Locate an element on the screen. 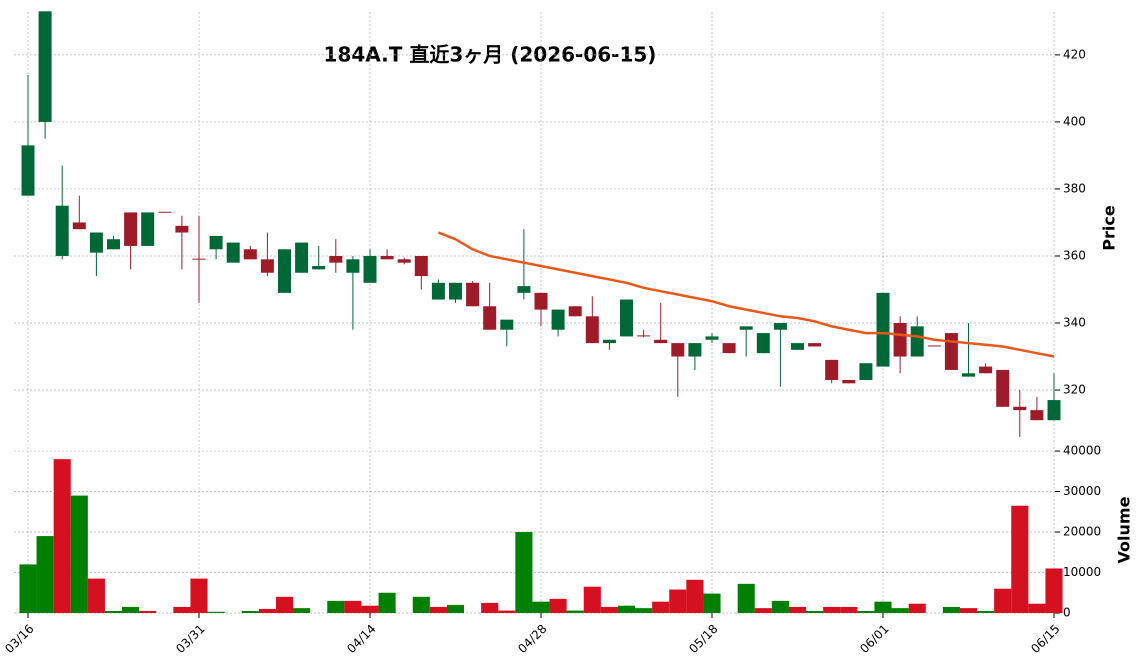 The width and height of the screenshot is (1144, 670). x-tick-label: 05/18 is located at coordinates (703, 639).